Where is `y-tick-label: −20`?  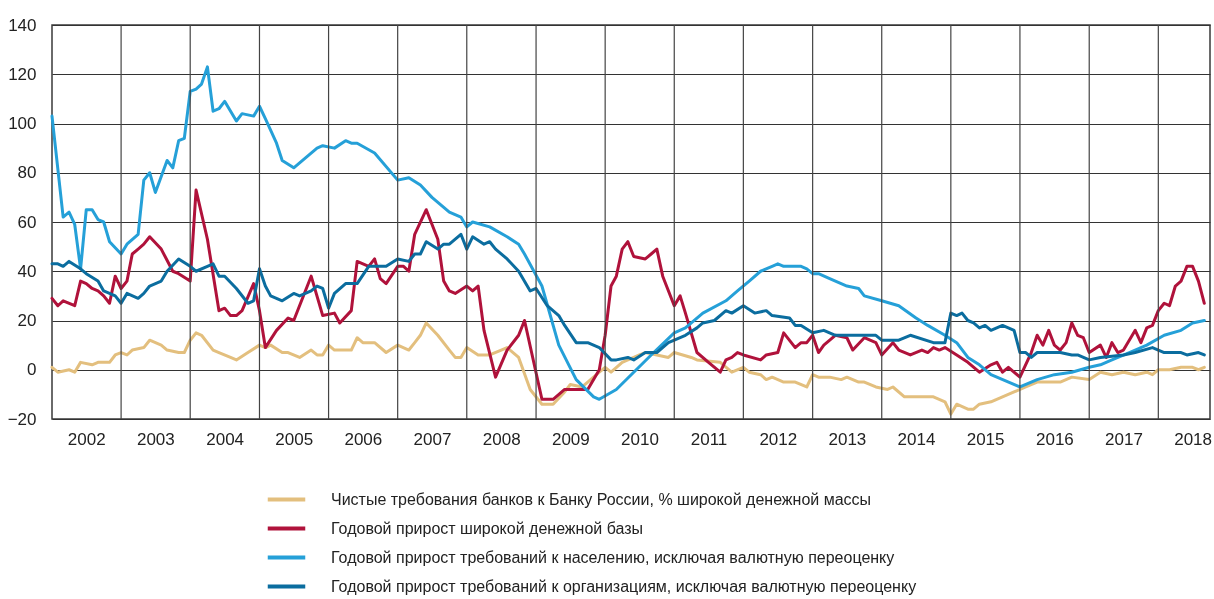 y-tick-label: −20 is located at coordinates (22, 419).